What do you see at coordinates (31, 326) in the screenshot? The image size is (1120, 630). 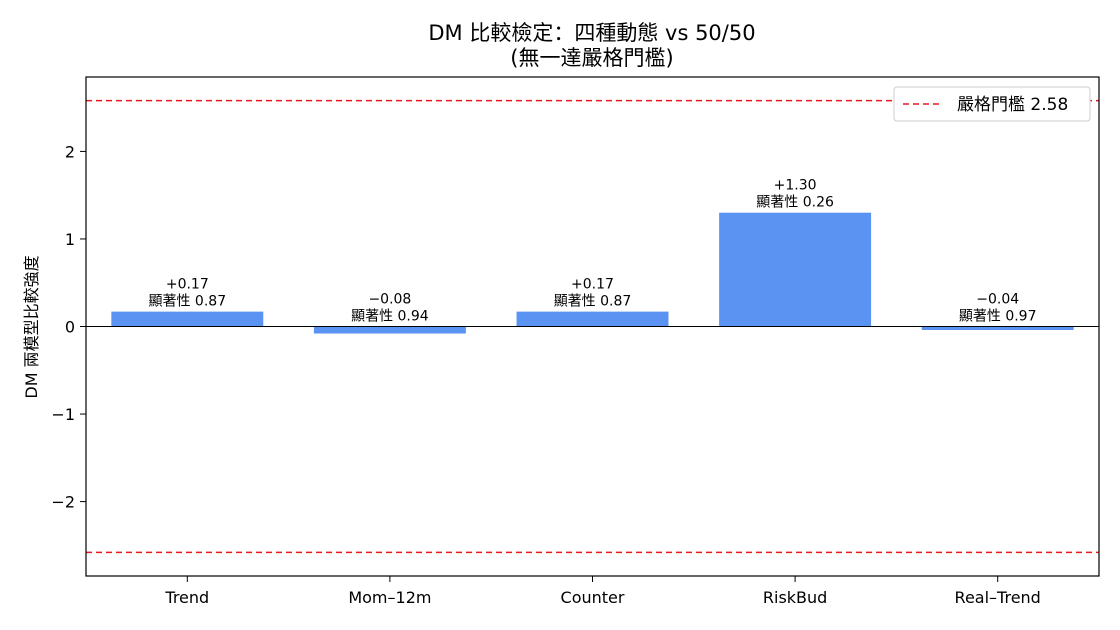 I see `y-axis-label: DM 兩模型比較強度` at bounding box center [31, 326].